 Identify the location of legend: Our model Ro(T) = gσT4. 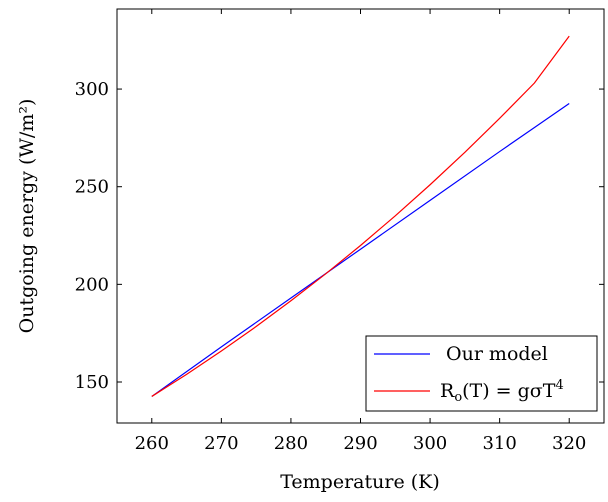
(481, 373).